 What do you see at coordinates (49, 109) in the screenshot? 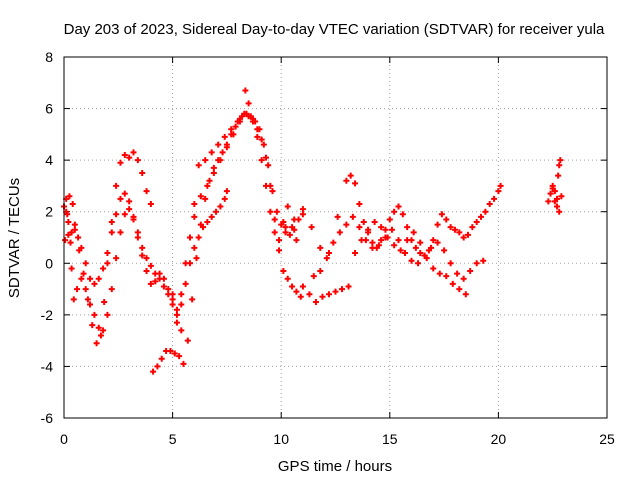
I see `y-tick-label: 6` at bounding box center [49, 109].